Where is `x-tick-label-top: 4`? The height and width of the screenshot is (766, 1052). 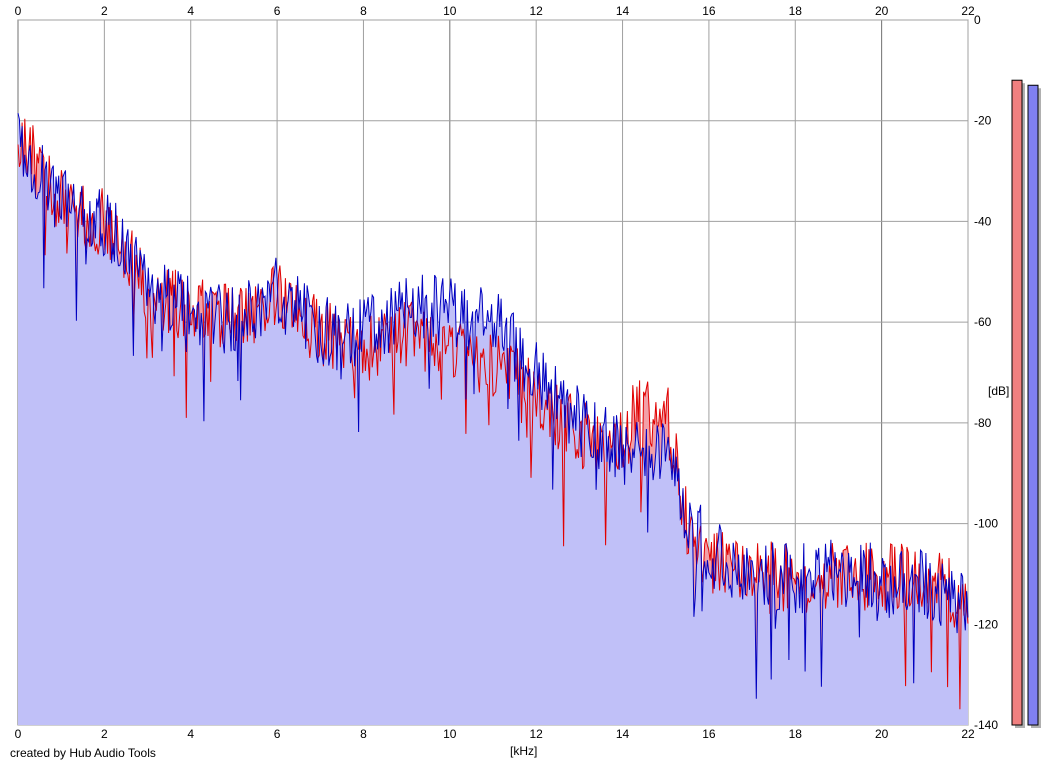
x-tick-label-top: 4 is located at coordinates (190, 11).